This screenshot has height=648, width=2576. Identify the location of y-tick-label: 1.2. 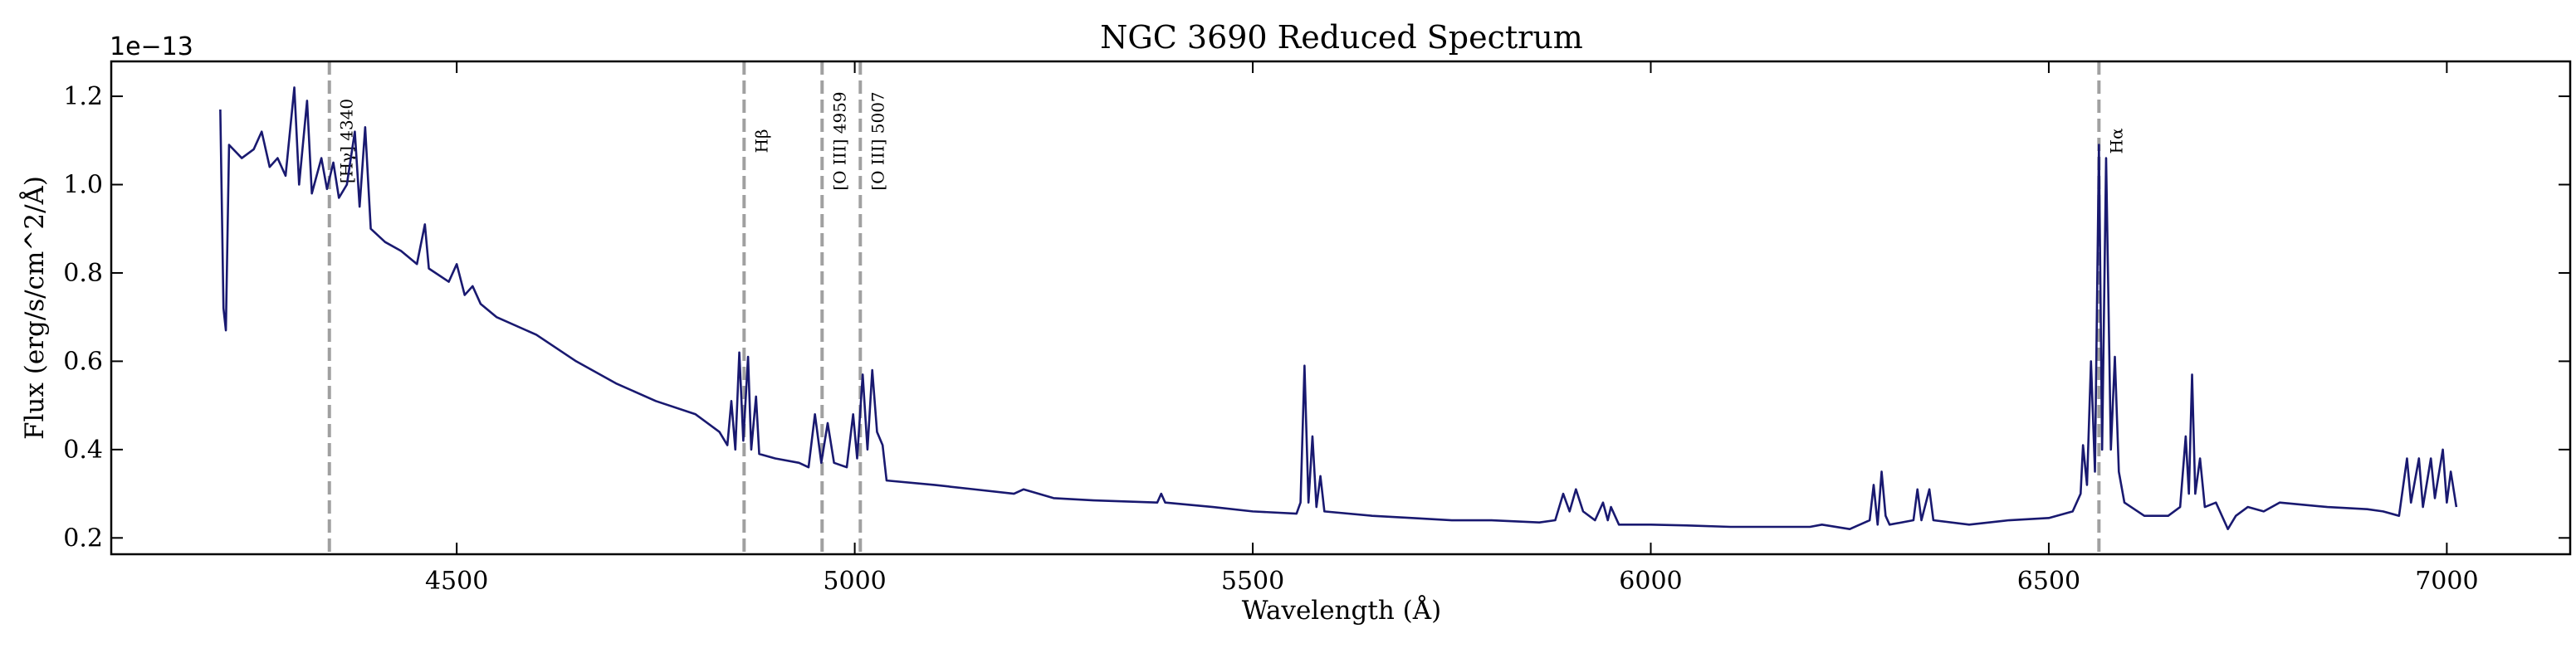
(83, 96).